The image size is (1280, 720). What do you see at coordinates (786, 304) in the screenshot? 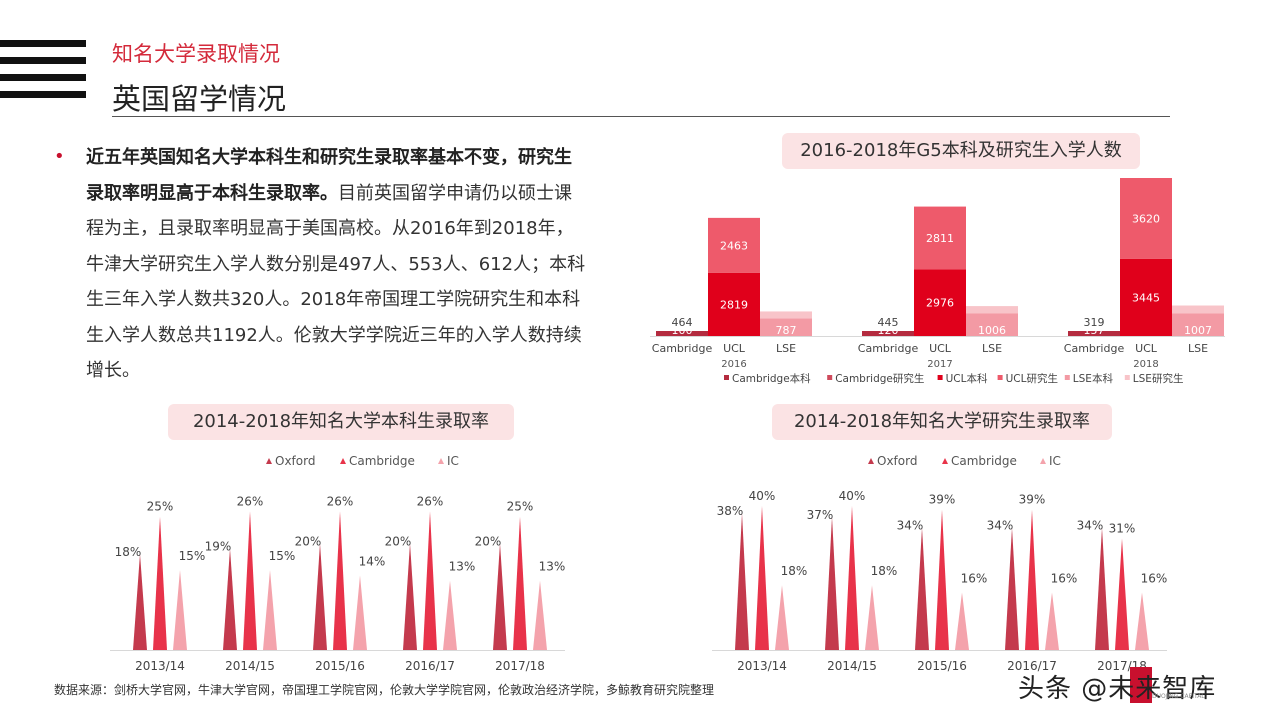
I see `data-label: 311` at bounding box center [786, 304].